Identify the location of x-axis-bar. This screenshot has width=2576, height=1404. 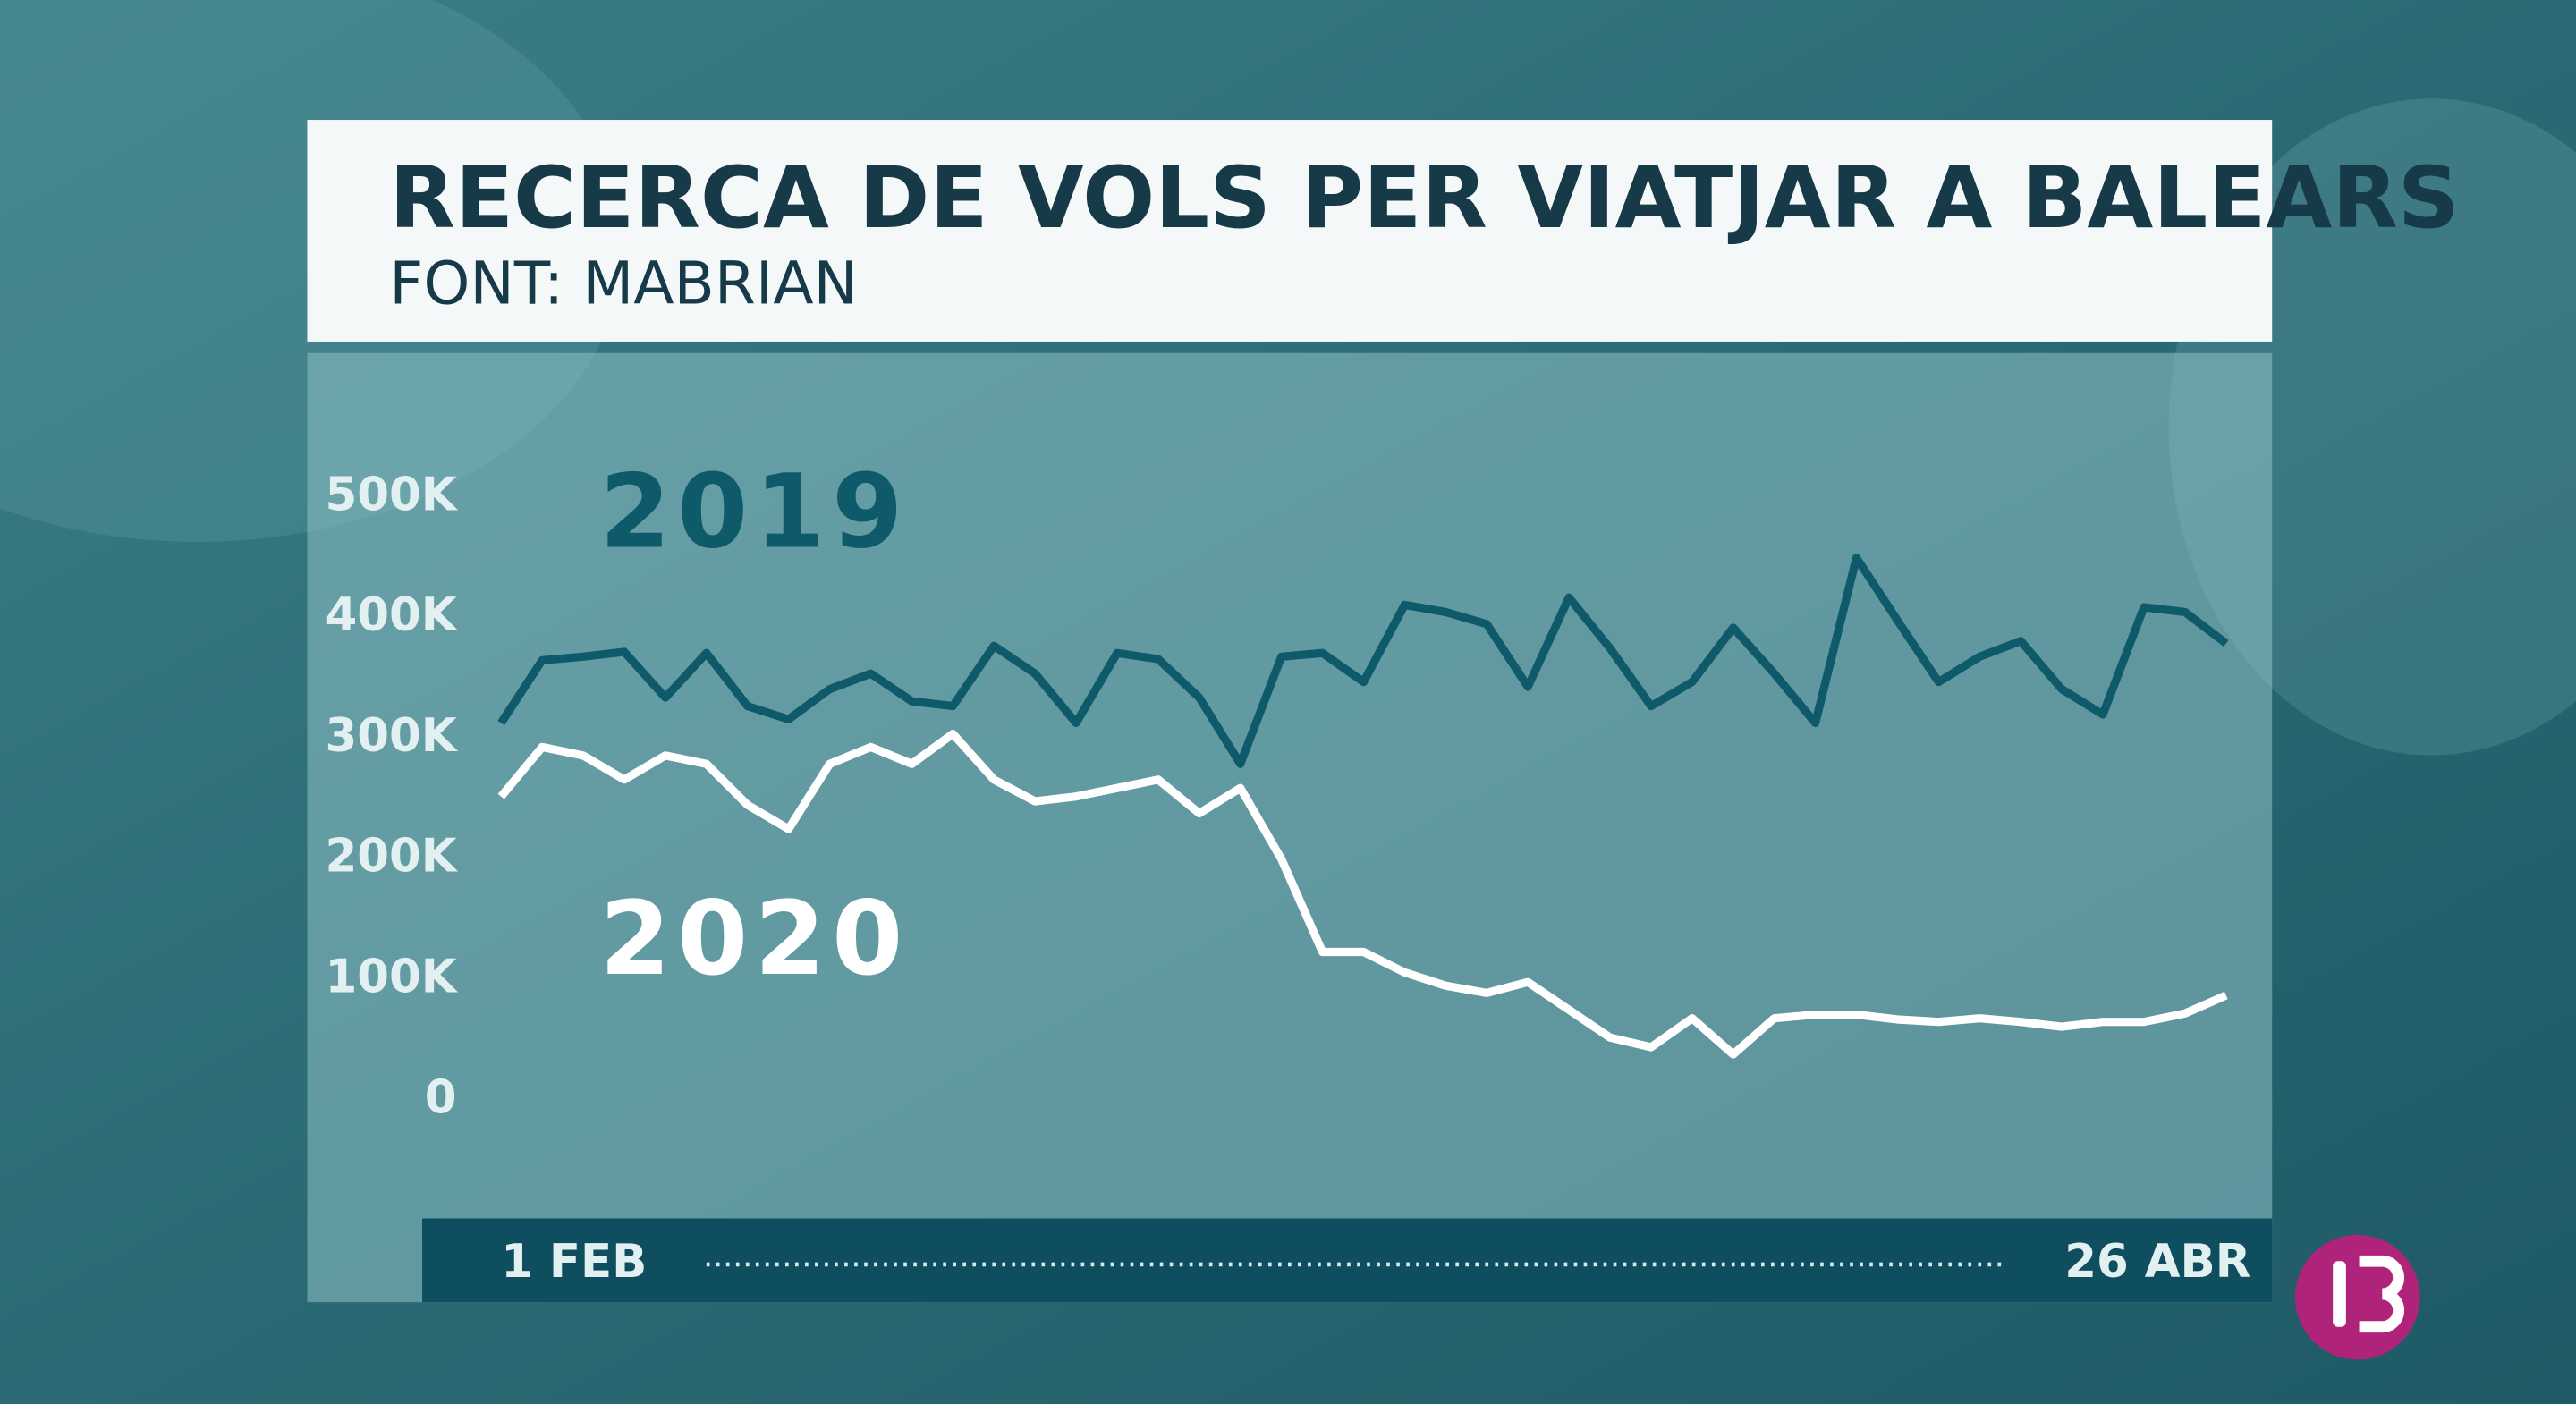
(1347, 1261).